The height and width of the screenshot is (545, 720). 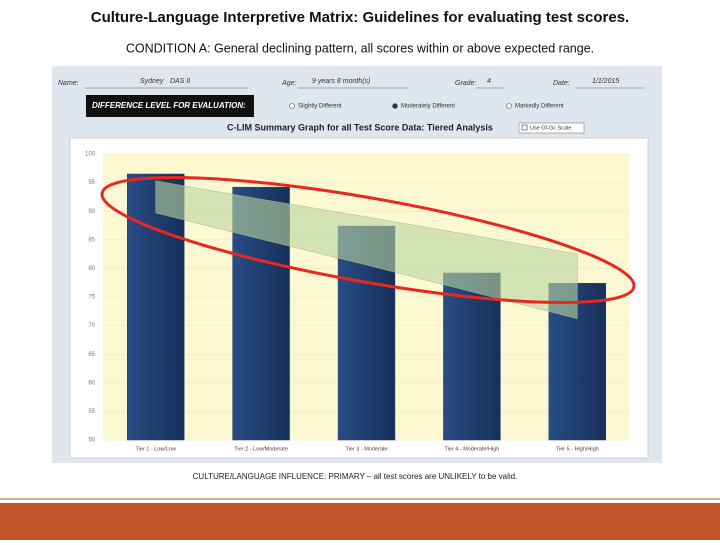 I want to click on y-tick-label: 80, so click(x=91, y=269).